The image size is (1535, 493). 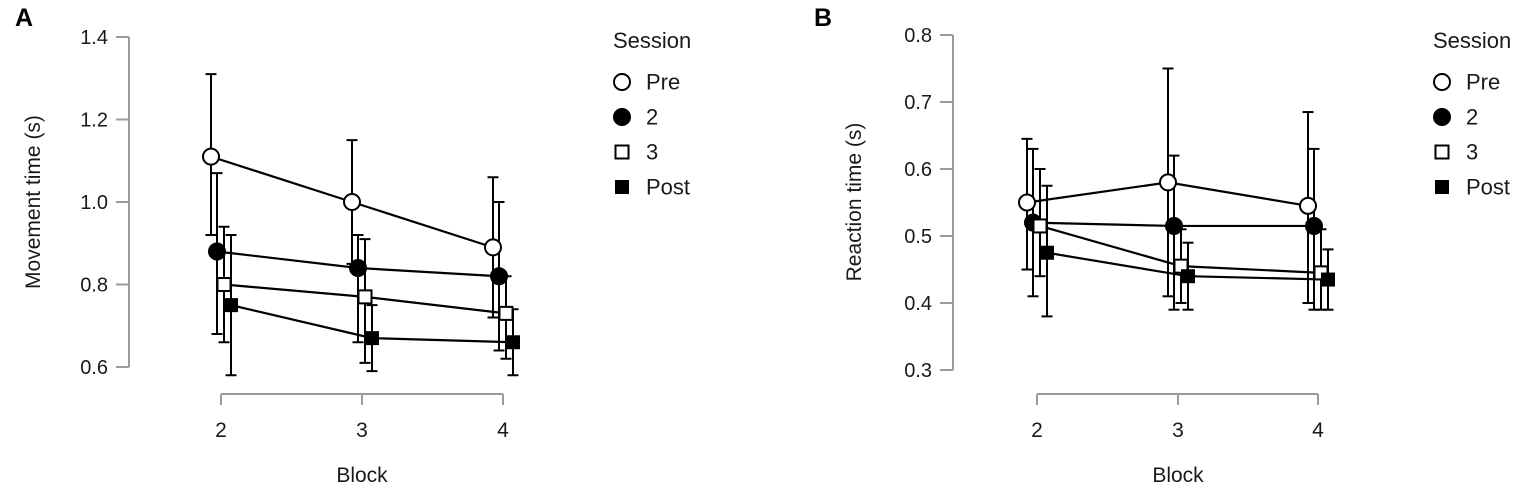 I want to click on y-tick-label: 0.3, so click(x=918, y=371).